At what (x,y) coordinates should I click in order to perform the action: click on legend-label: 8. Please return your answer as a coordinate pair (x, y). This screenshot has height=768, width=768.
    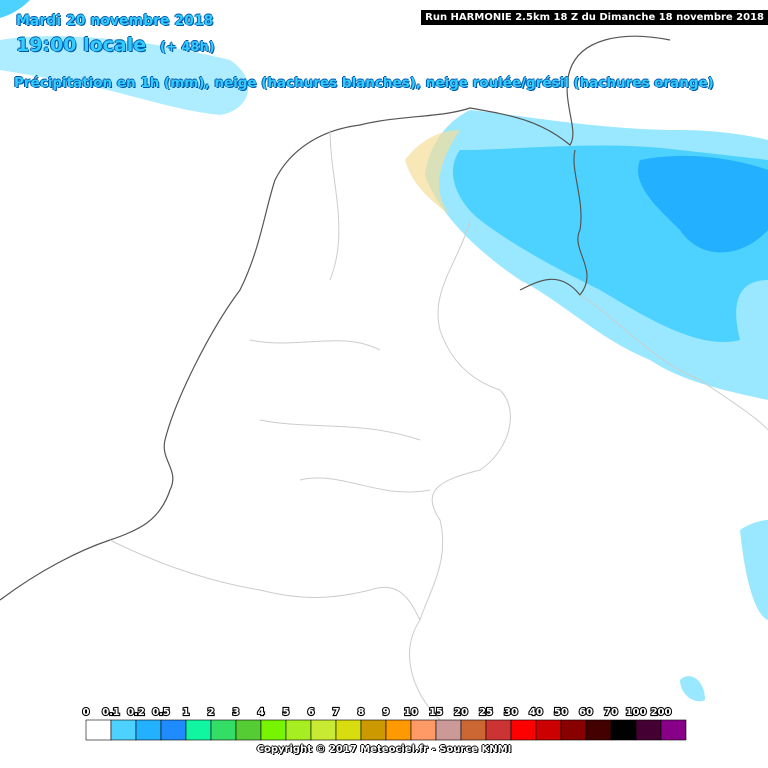
    Looking at the image, I should click on (361, 712).